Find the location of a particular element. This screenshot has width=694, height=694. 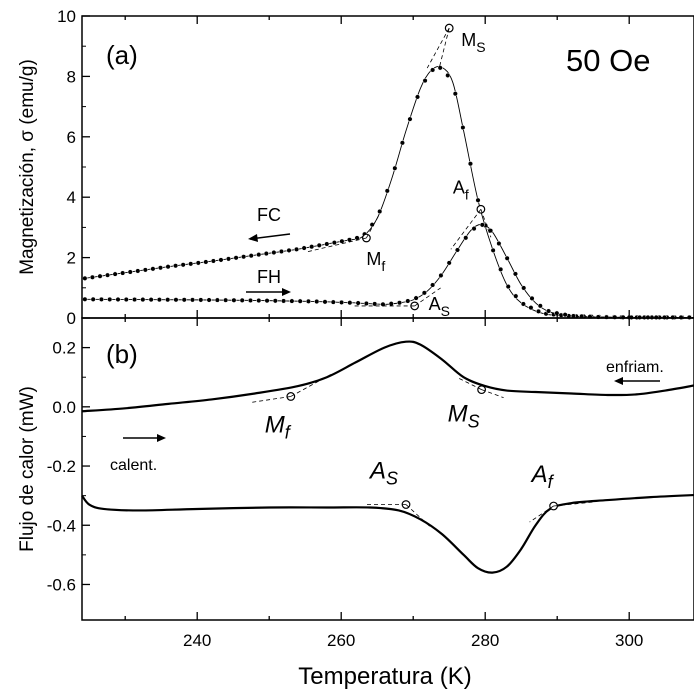

marker-subscript: f is located at coordinates (551, 482).